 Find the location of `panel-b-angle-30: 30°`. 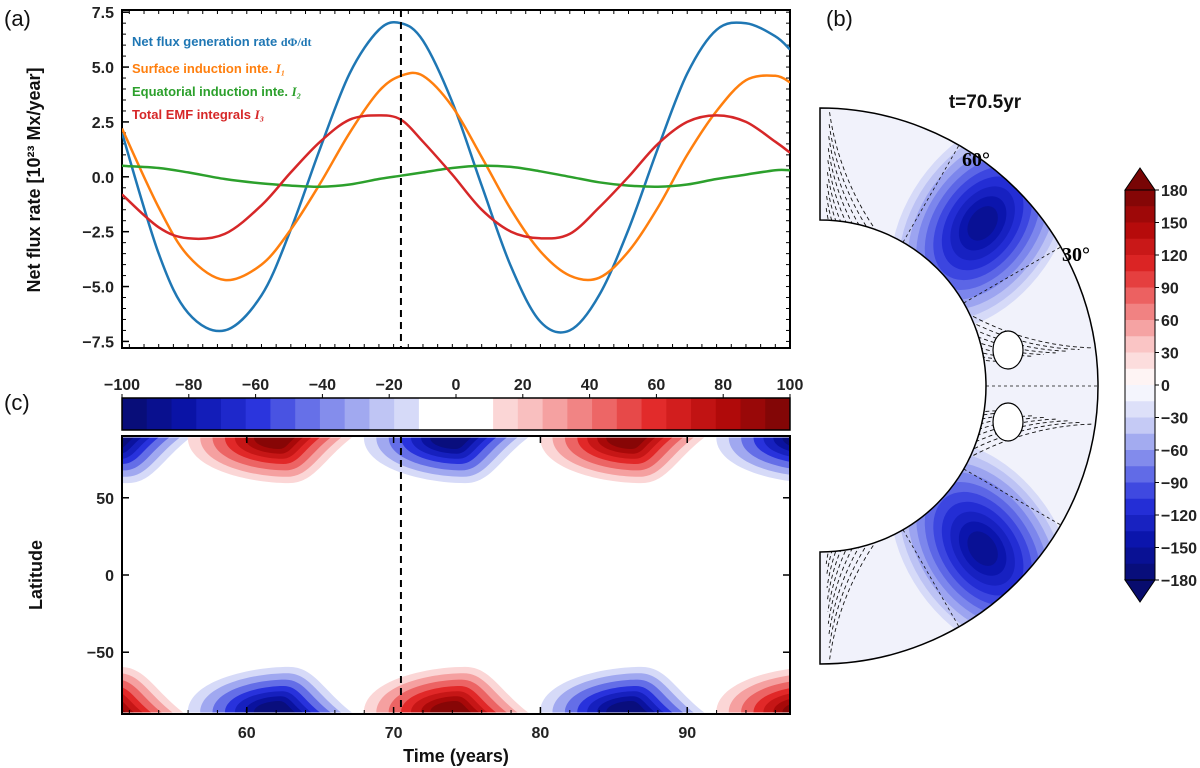

panel-b-angle-30: 30° is located at coordinates (1076, 255).